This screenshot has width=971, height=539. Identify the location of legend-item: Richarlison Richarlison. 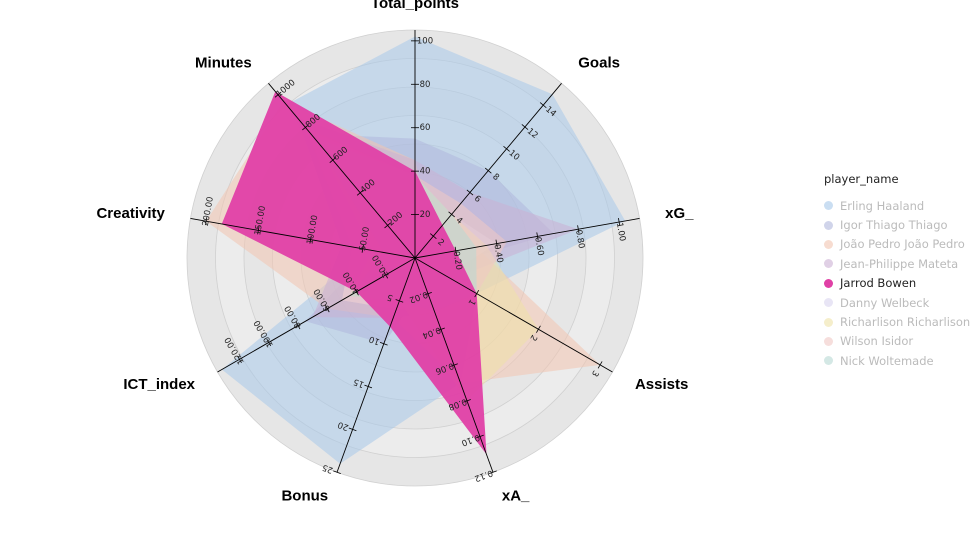
(897, 321).